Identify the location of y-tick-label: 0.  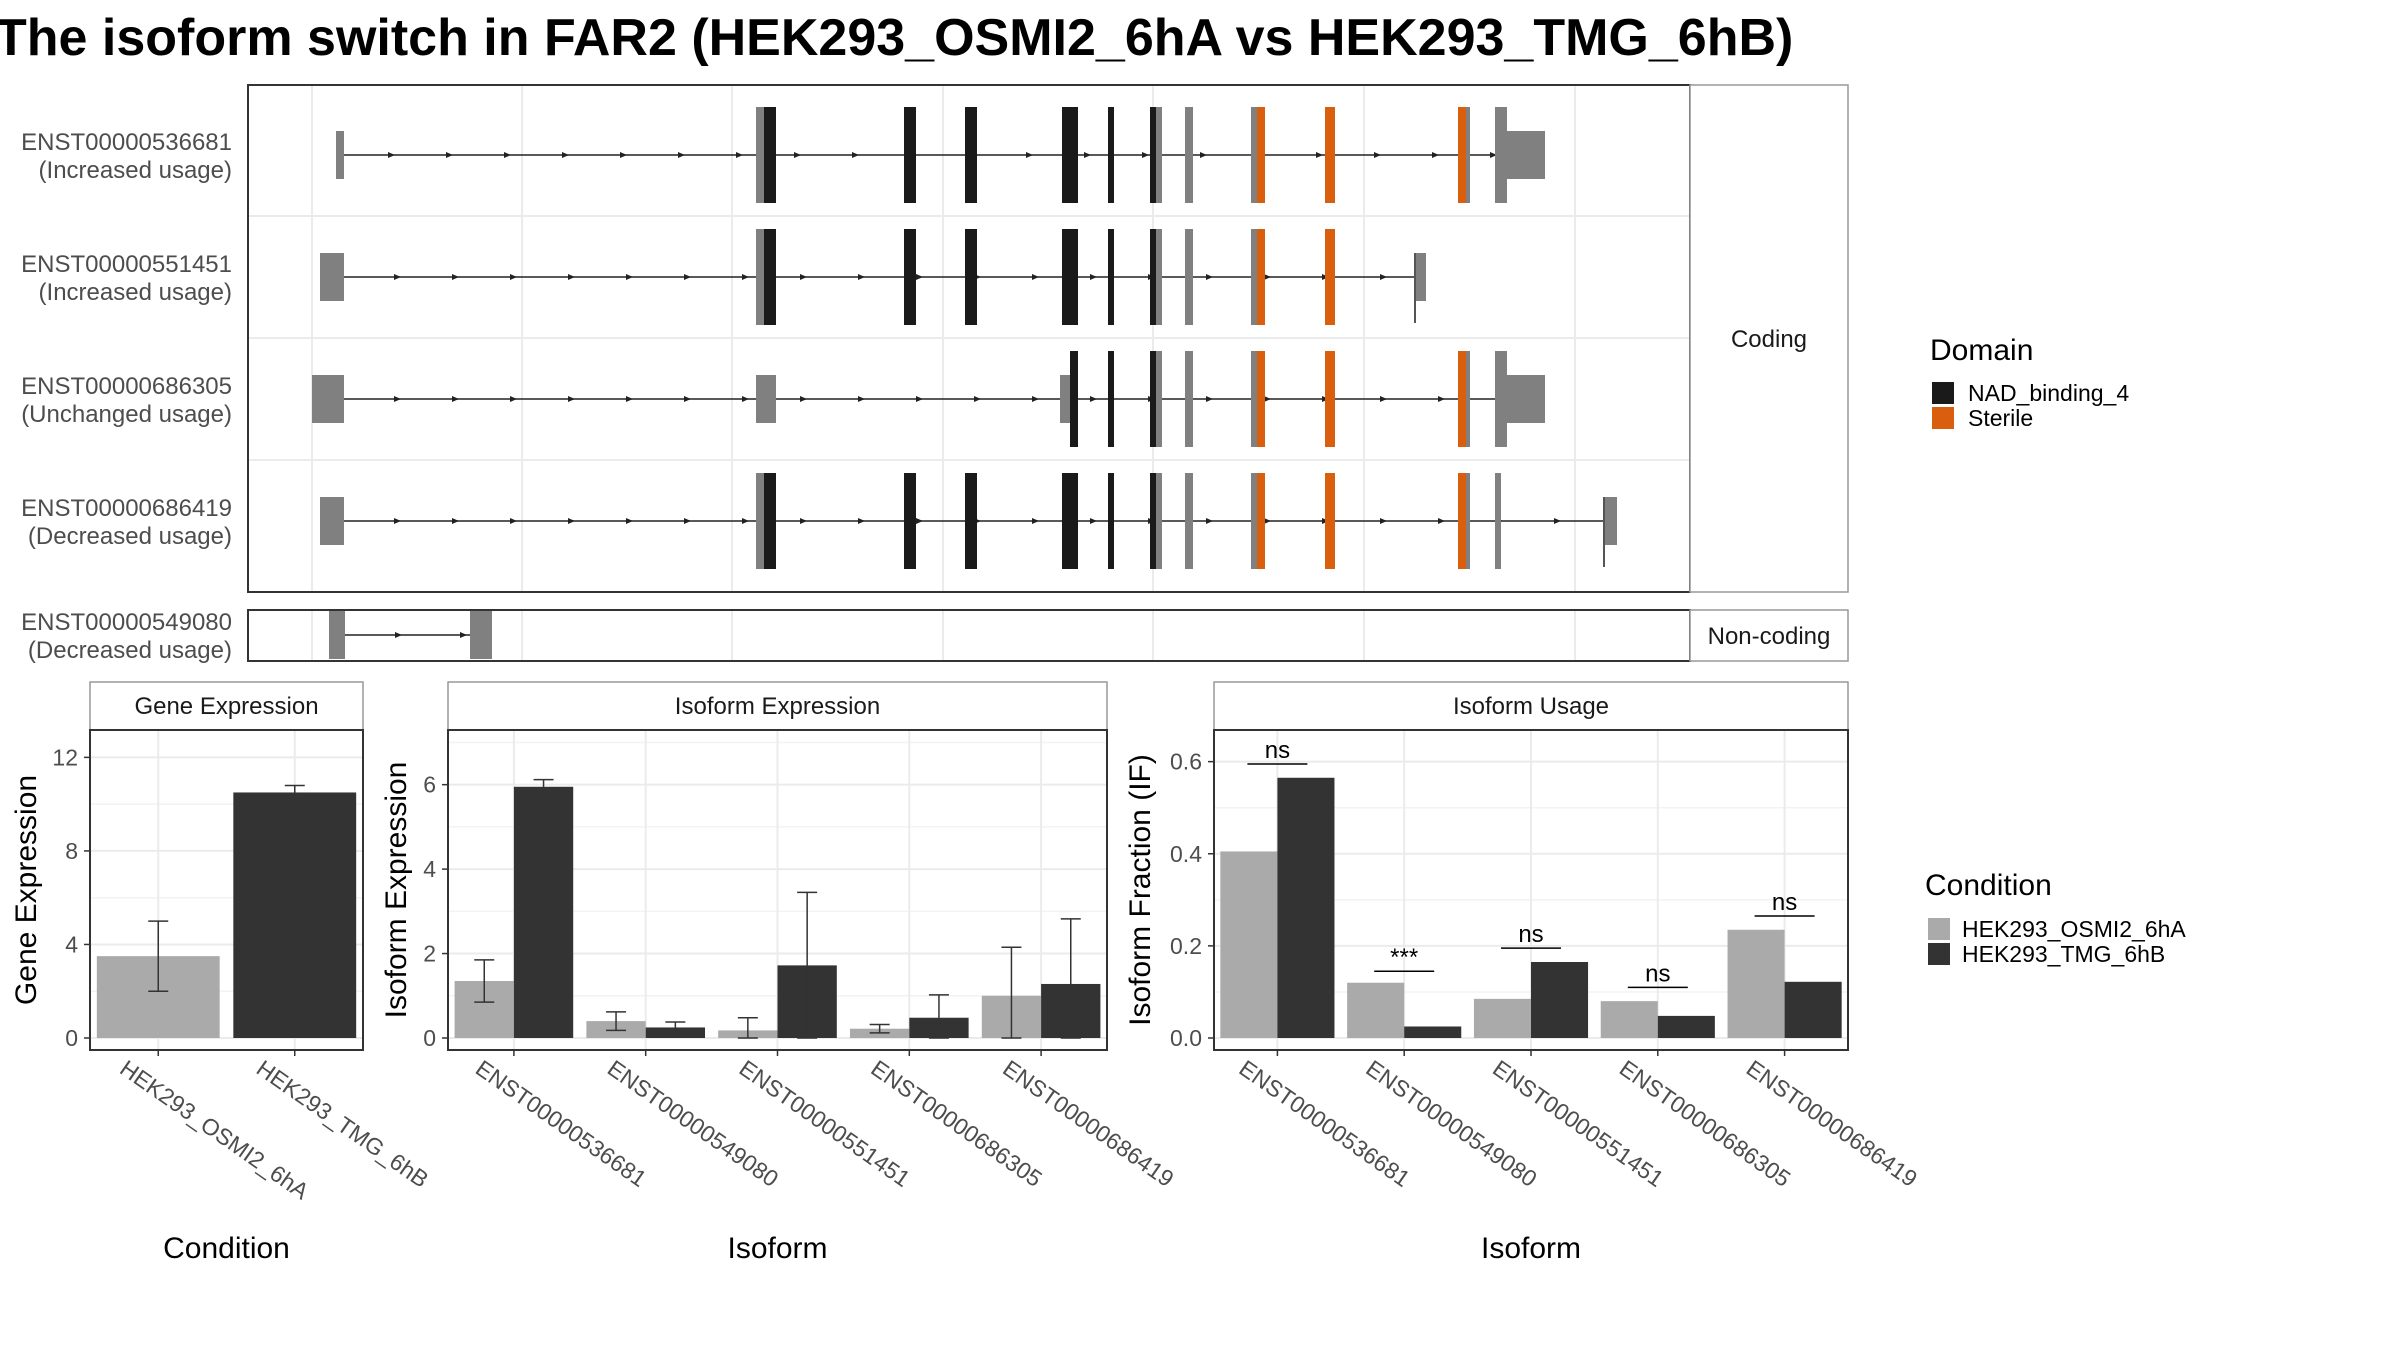
(71, 1038).